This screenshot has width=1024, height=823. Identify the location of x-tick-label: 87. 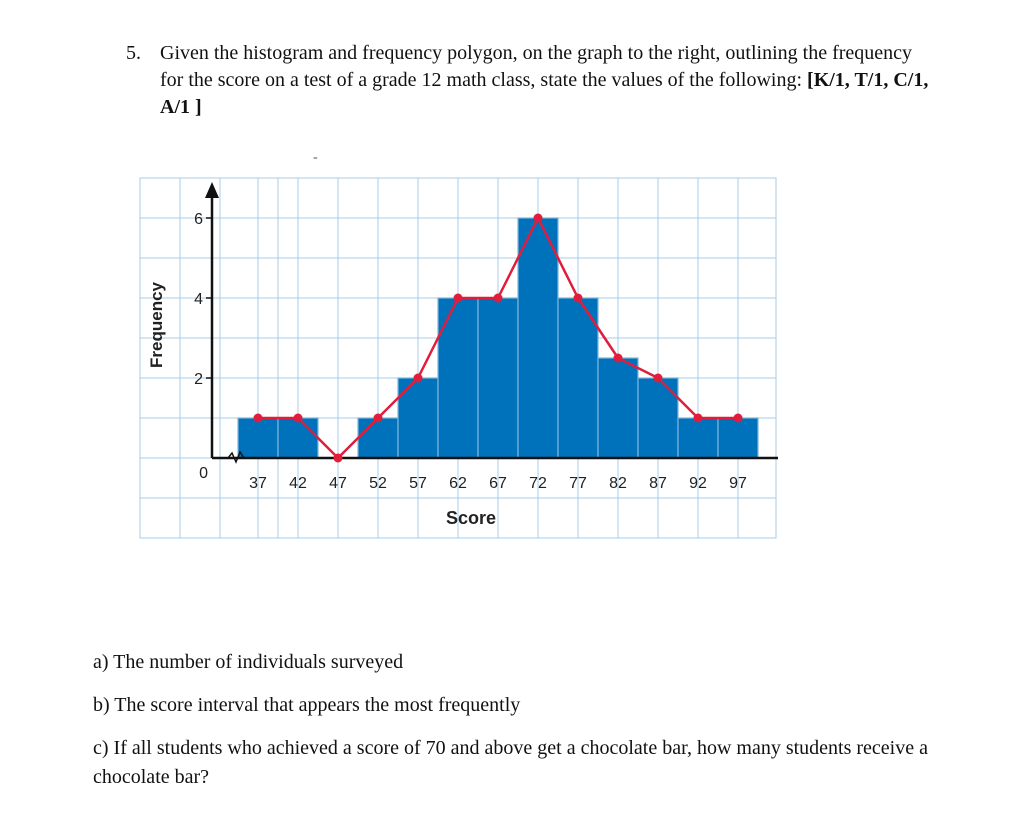
(658, 483).